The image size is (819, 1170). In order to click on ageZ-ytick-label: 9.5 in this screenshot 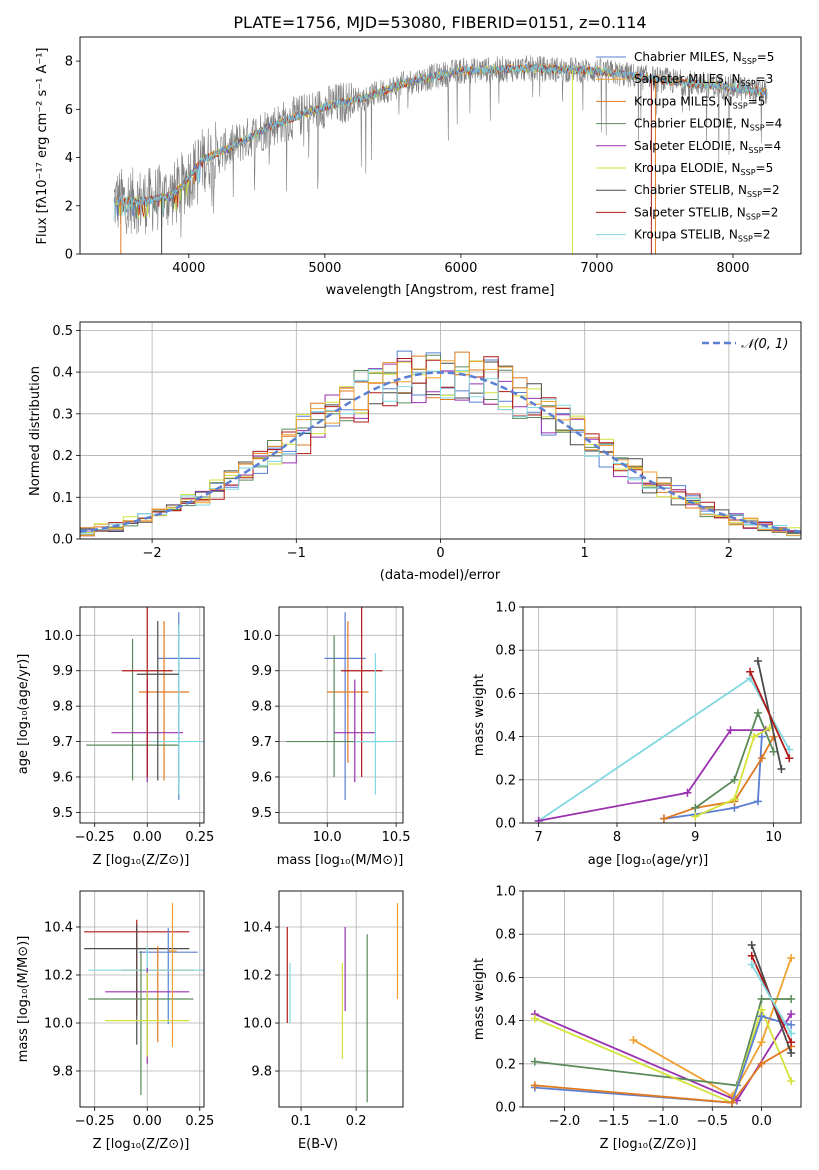, I will do `click(62, 813)`.